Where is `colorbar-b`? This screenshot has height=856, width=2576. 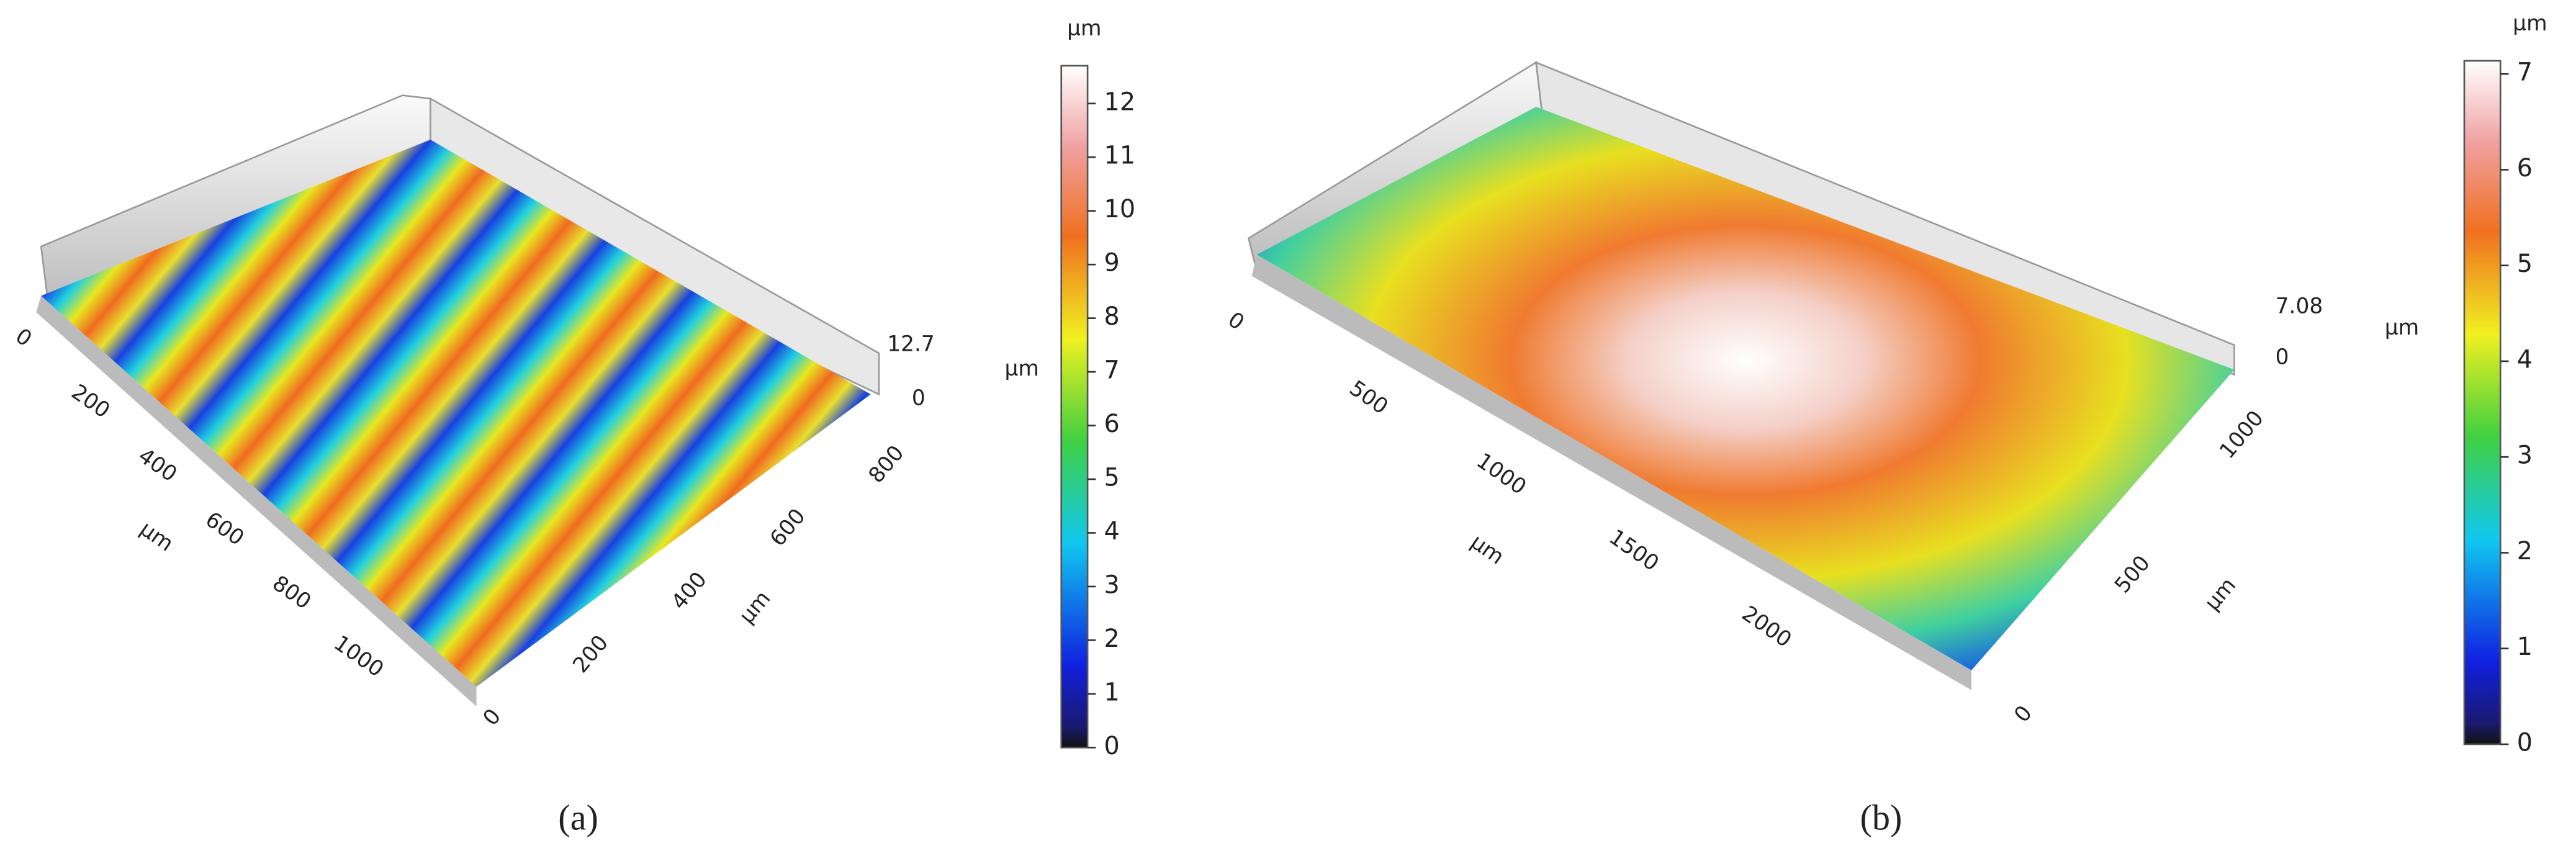
colorbar-b is located at coordinates (2482, 403).